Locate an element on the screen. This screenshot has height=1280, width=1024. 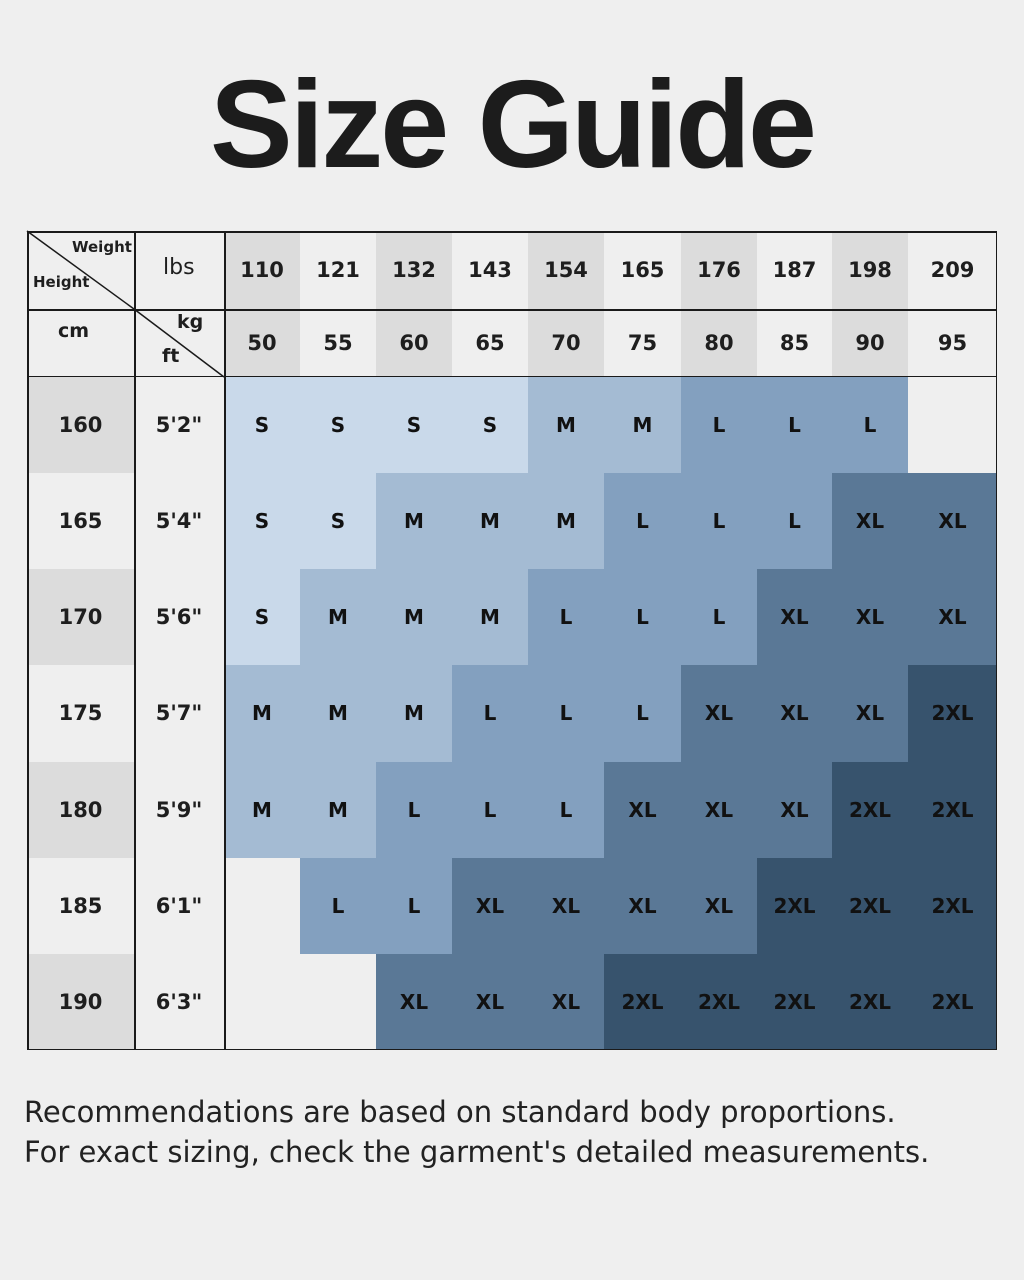
cm-label: cm is located at coordinates (74, 331).